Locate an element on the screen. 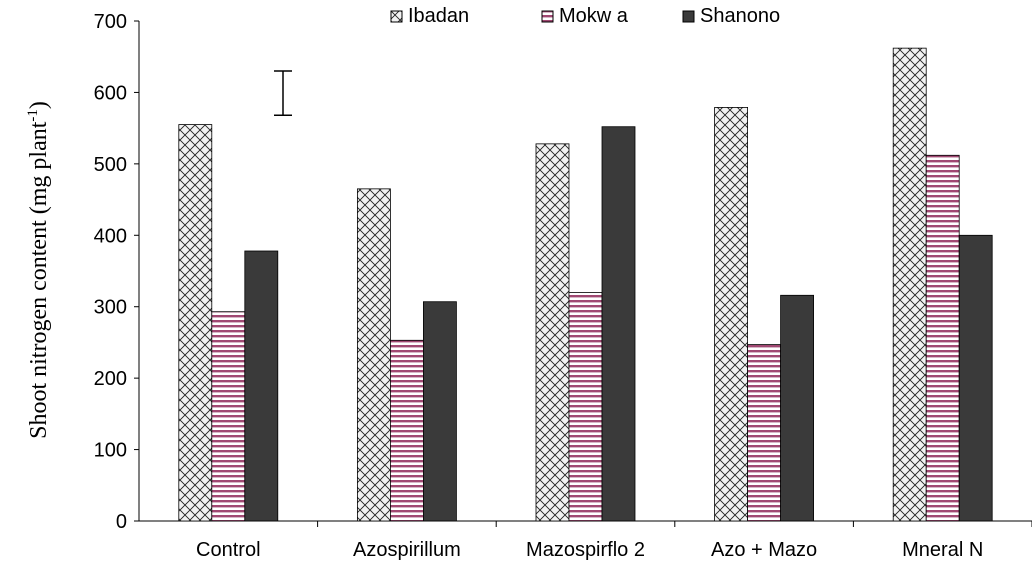 Image resolution: width=1032 pixels, height=567 pixels. y-tick-label: 300 is located at coordinates (110, 308).